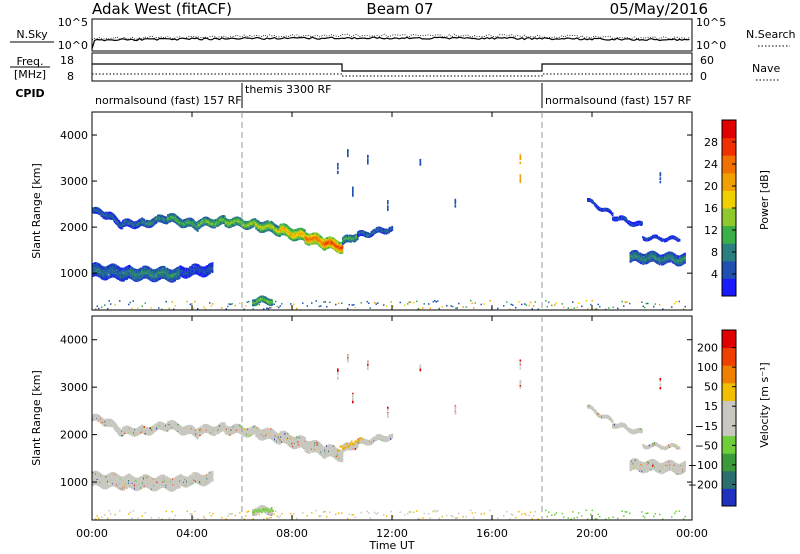  Describe the element at coordinates (29, 61) in the screenshot. I see `freq-label: Freq.` at that location.